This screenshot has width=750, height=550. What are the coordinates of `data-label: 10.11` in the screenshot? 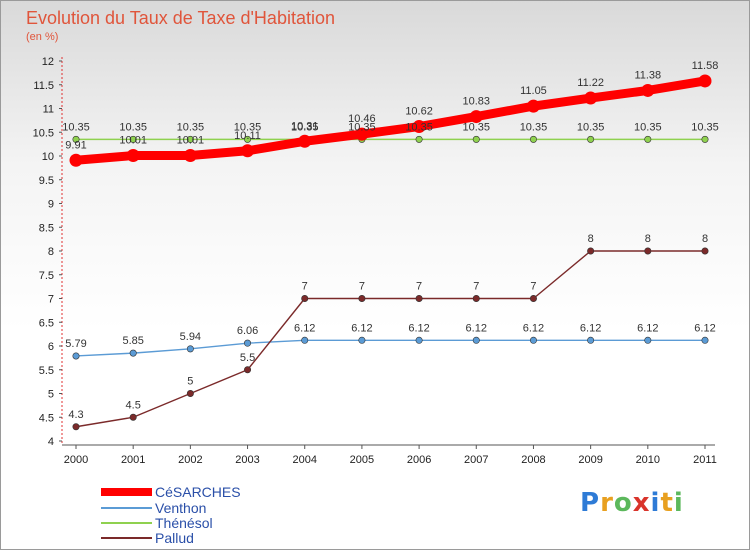 It's located at (247, 136).